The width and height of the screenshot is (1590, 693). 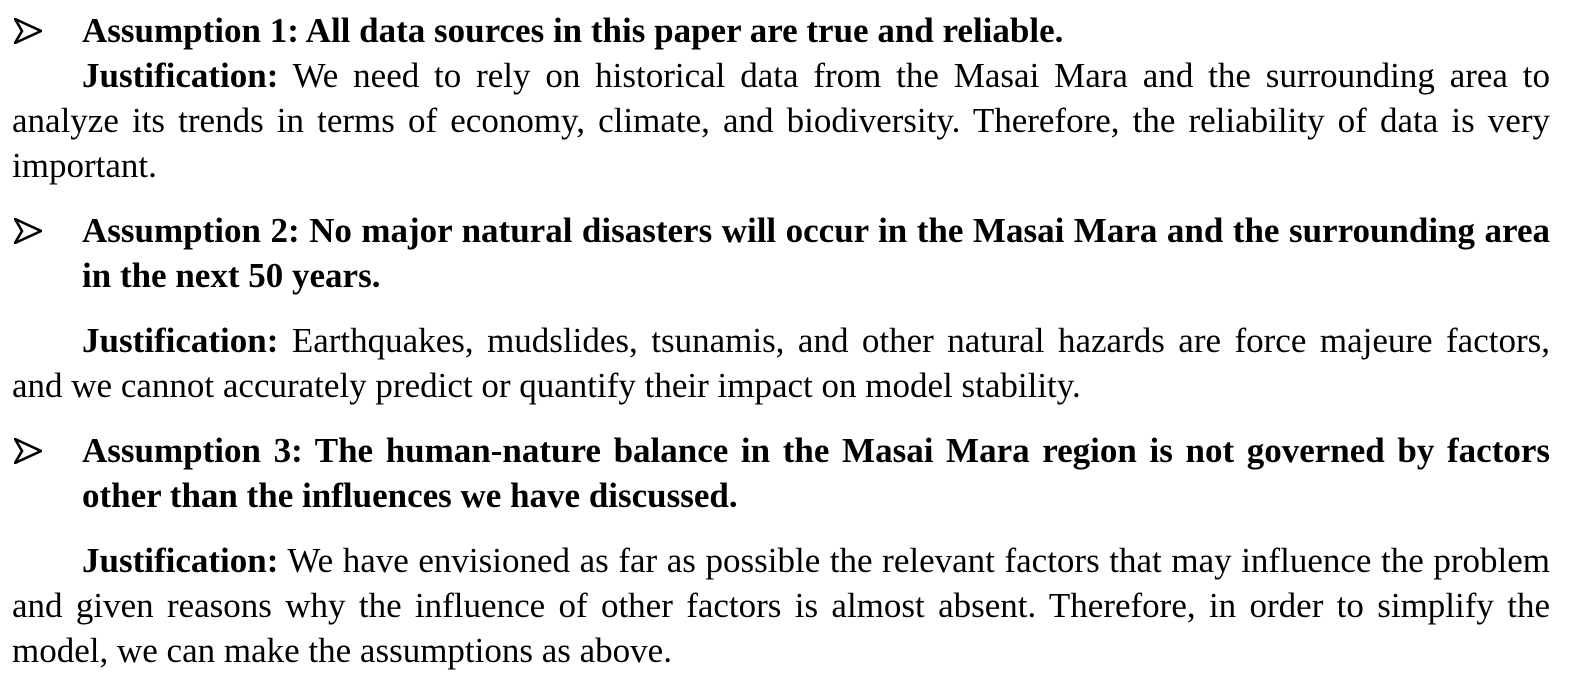 I want to click on justification-1-label: Justification:, so click(x=180, y=75).